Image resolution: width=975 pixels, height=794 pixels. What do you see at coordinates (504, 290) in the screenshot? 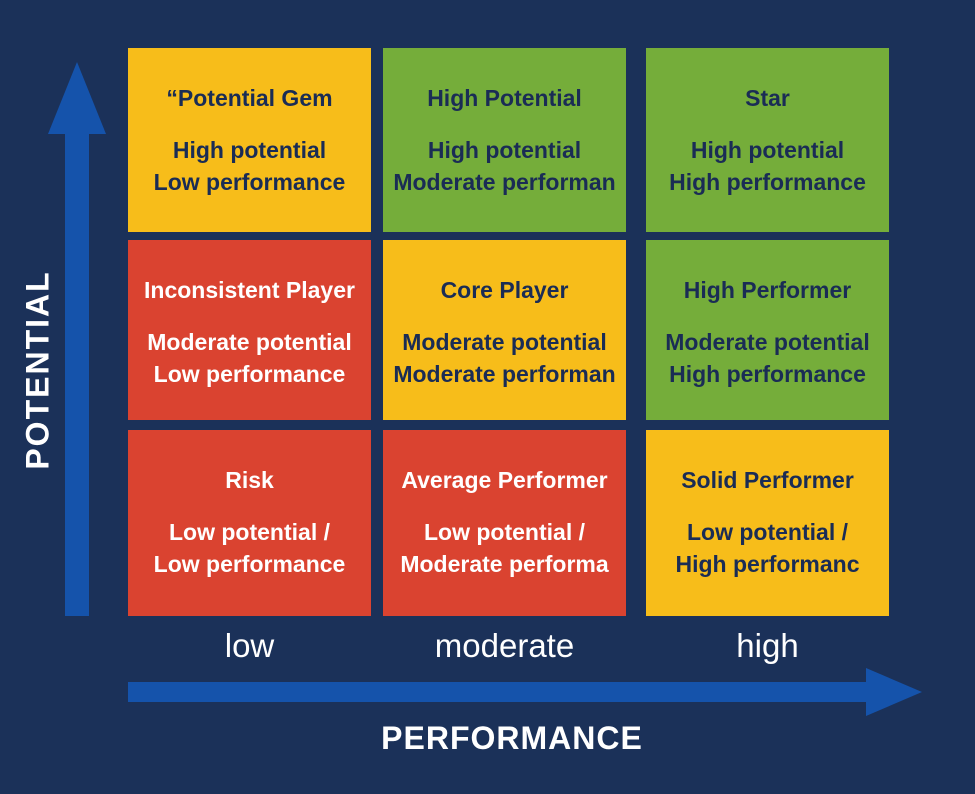
I see `cell-title: Core Player` at bounding box center [504, 290].